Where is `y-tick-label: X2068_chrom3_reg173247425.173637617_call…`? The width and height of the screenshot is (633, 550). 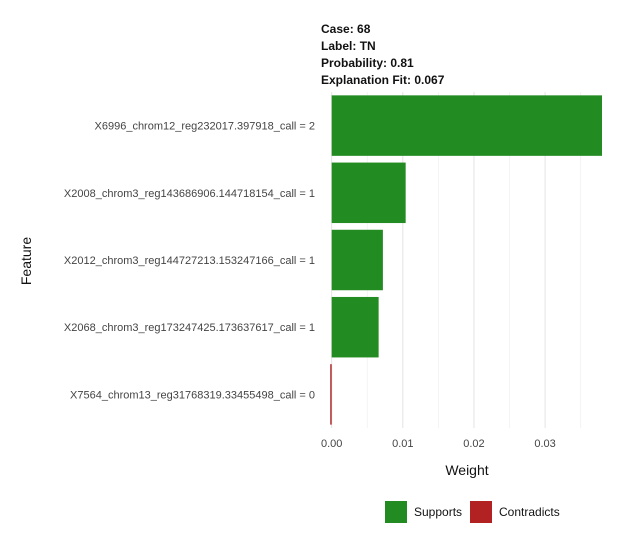 y-tick-label: X2068_chrom3_reg173247425.173637617_call… is located at coordinates (189, 328).